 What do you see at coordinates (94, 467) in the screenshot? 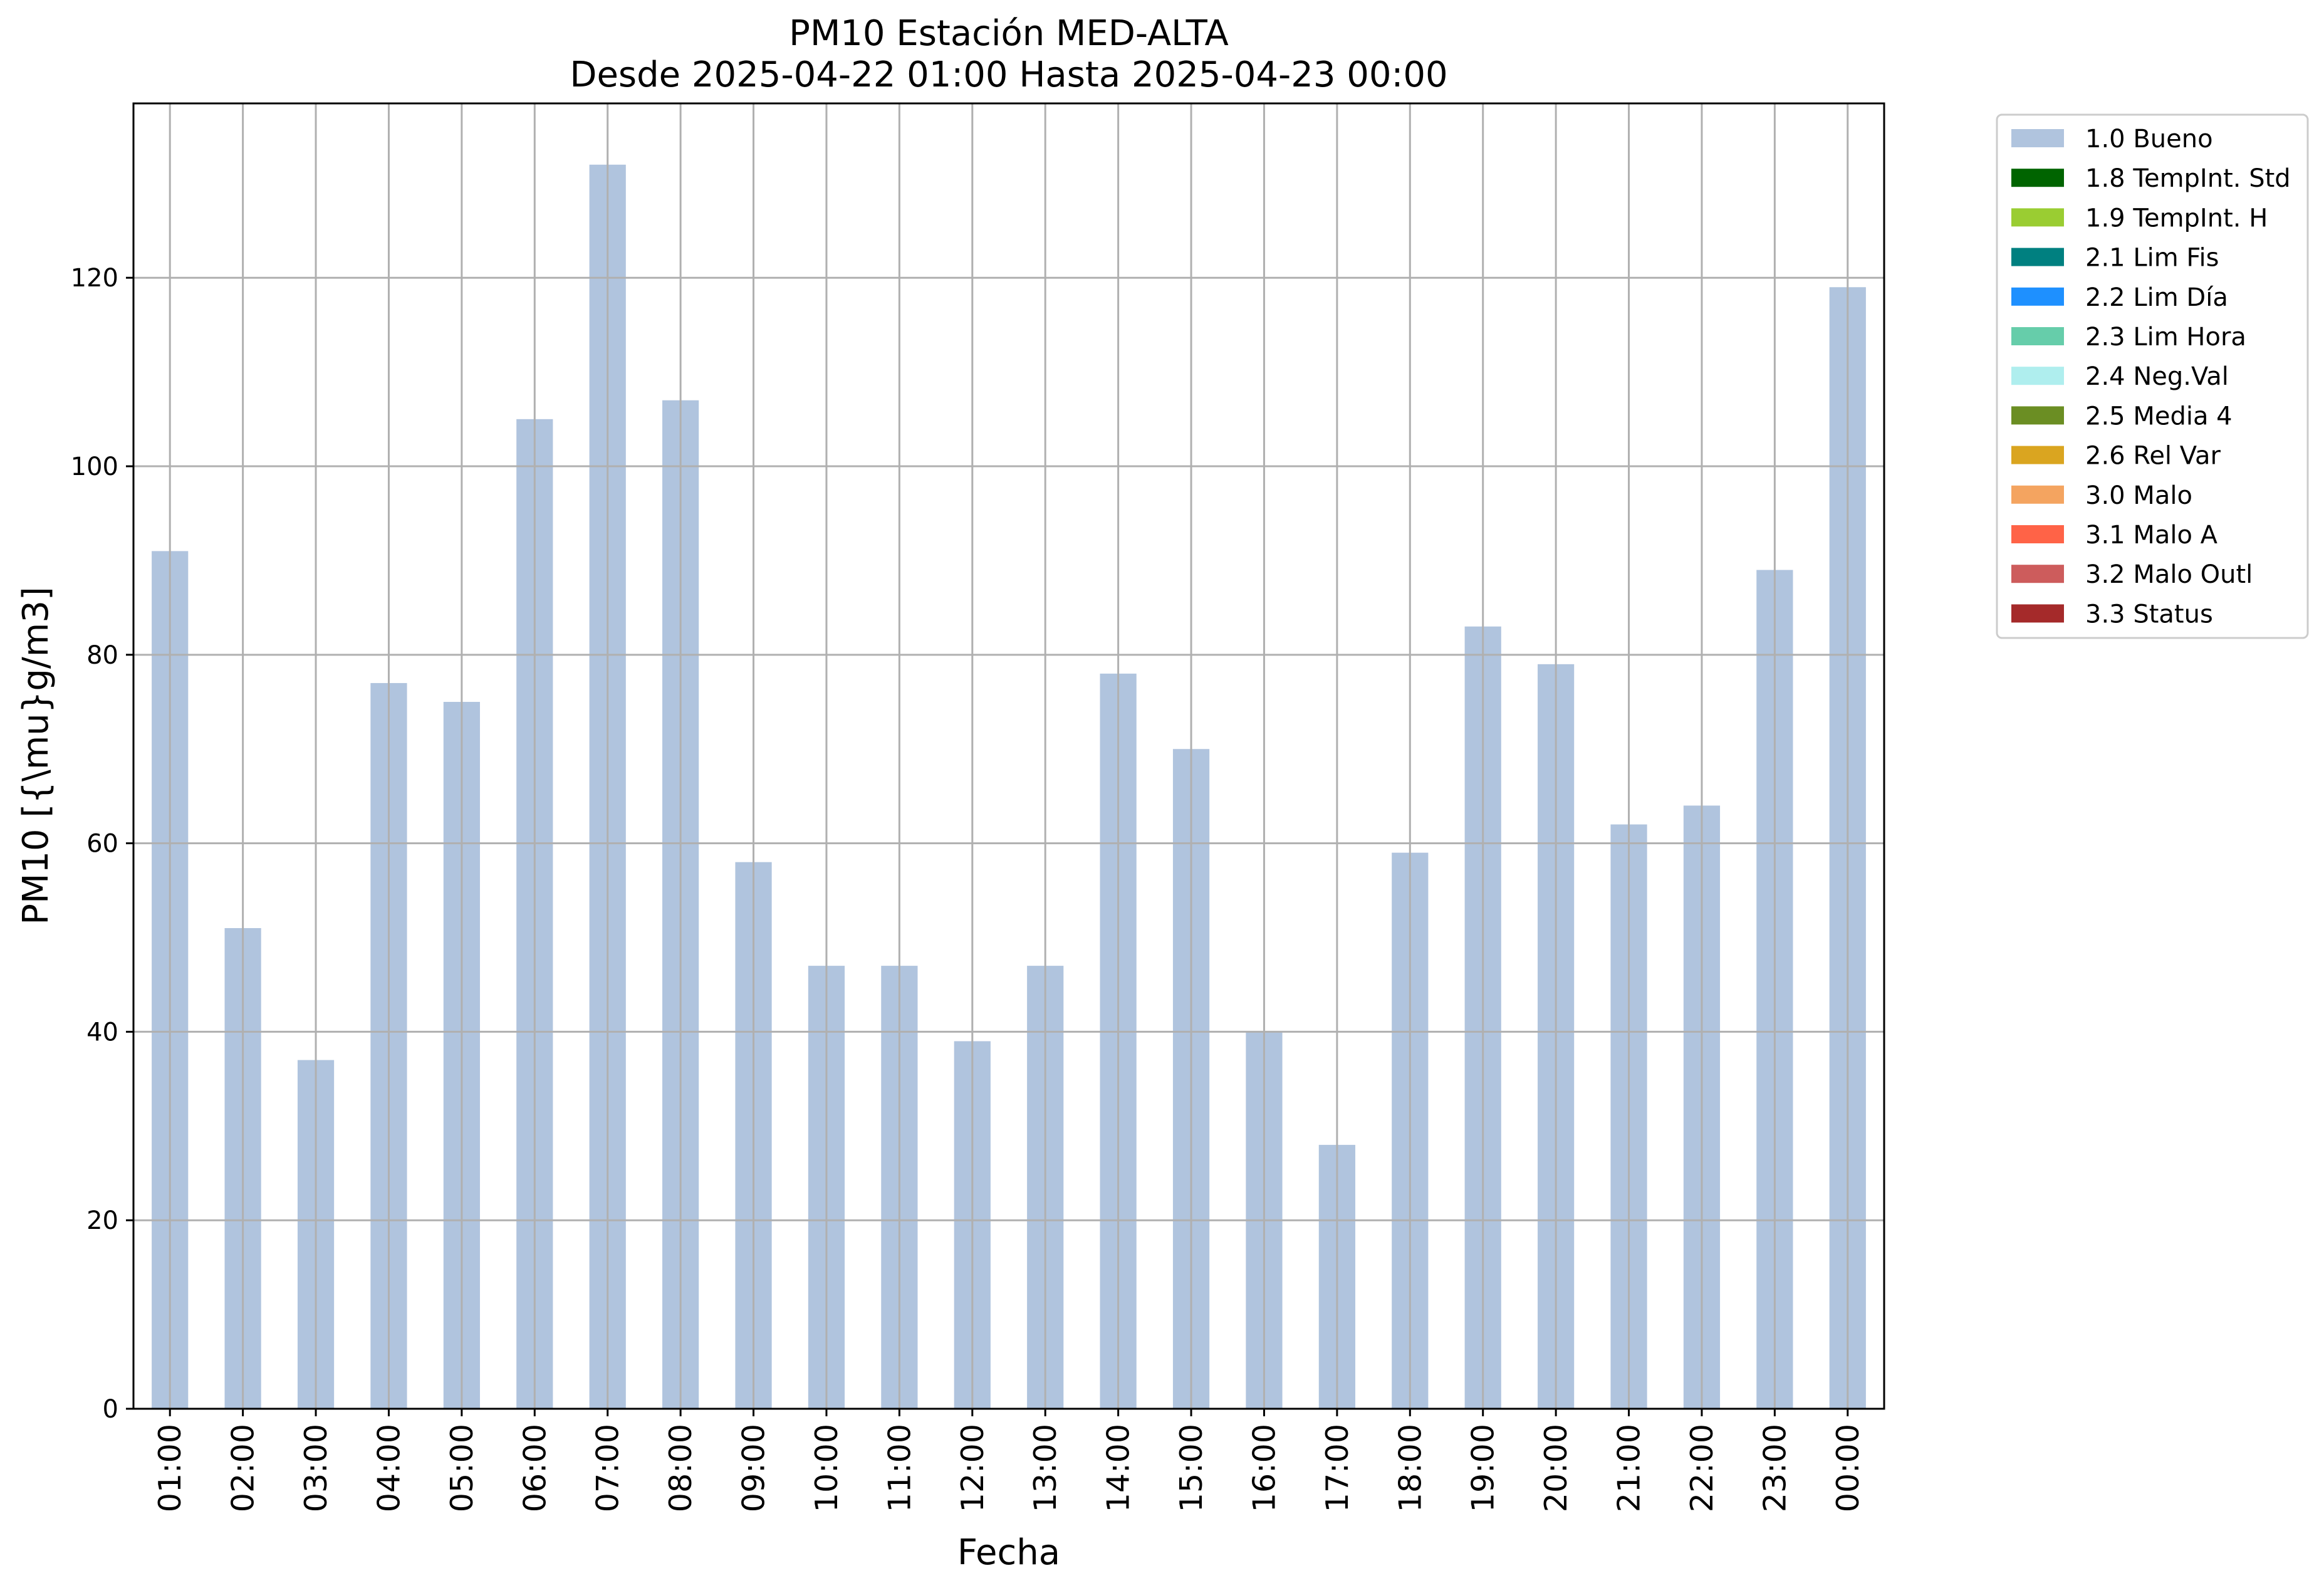
I see `y-tick-label: 100` at bounding box center [94, 467].